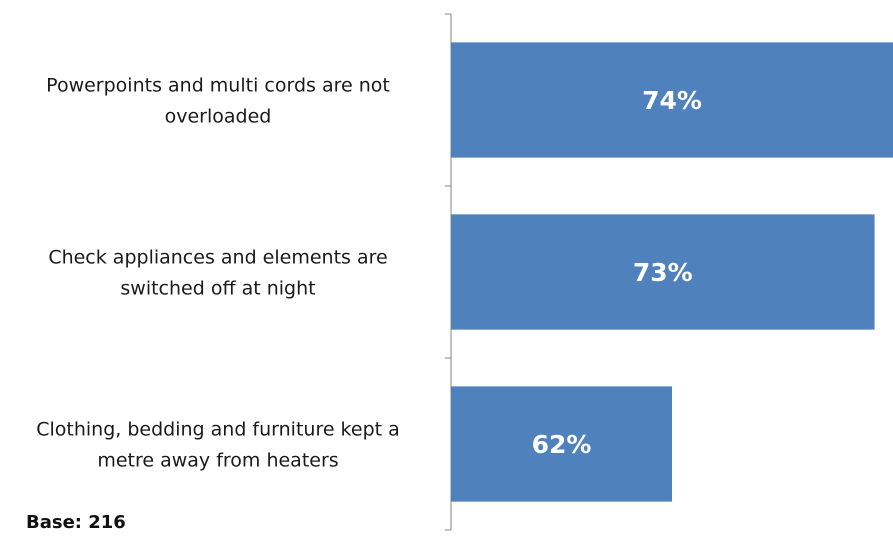  What do you see at coordinates (218, 430) in the screenshot?
I see `category-label: Clothing, bedding and furniture kept a` at bounding box center [218, 430].